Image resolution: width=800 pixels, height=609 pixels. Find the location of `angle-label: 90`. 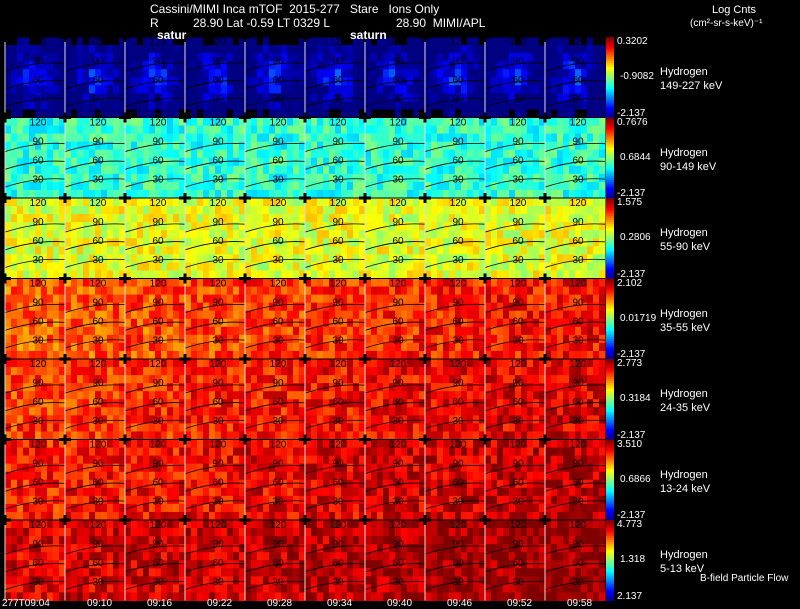

angle-label: 90 is located at coordinates (38, 222).